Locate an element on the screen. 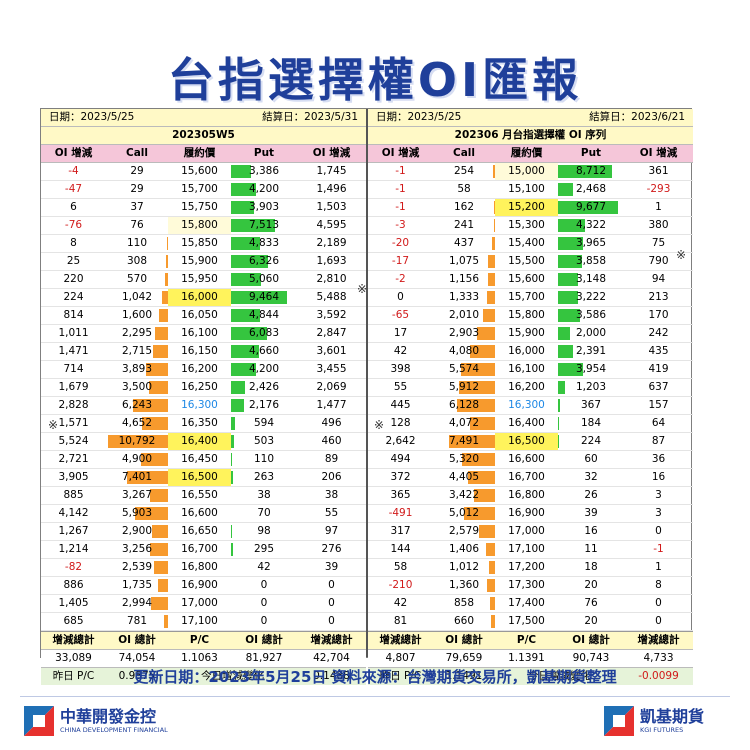 Image resolution: width=750 pixels, height=750 pixels. cell-value: 42 is located at coordinates (400, 351).